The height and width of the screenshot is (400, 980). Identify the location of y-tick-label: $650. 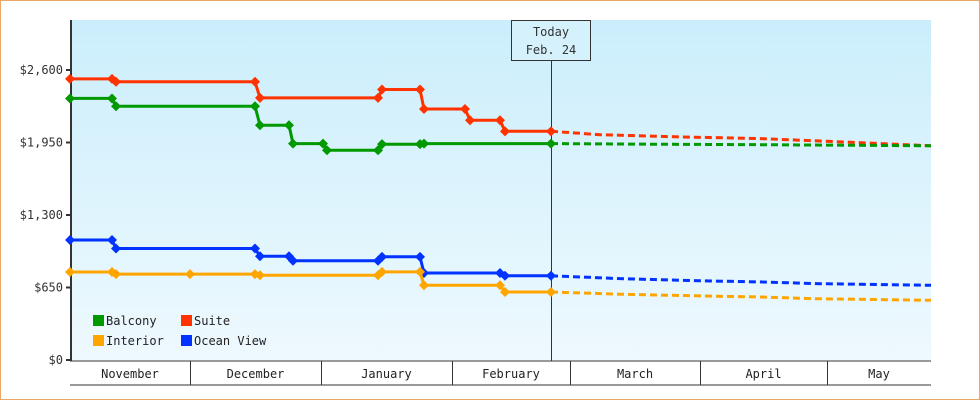
(48, 288).